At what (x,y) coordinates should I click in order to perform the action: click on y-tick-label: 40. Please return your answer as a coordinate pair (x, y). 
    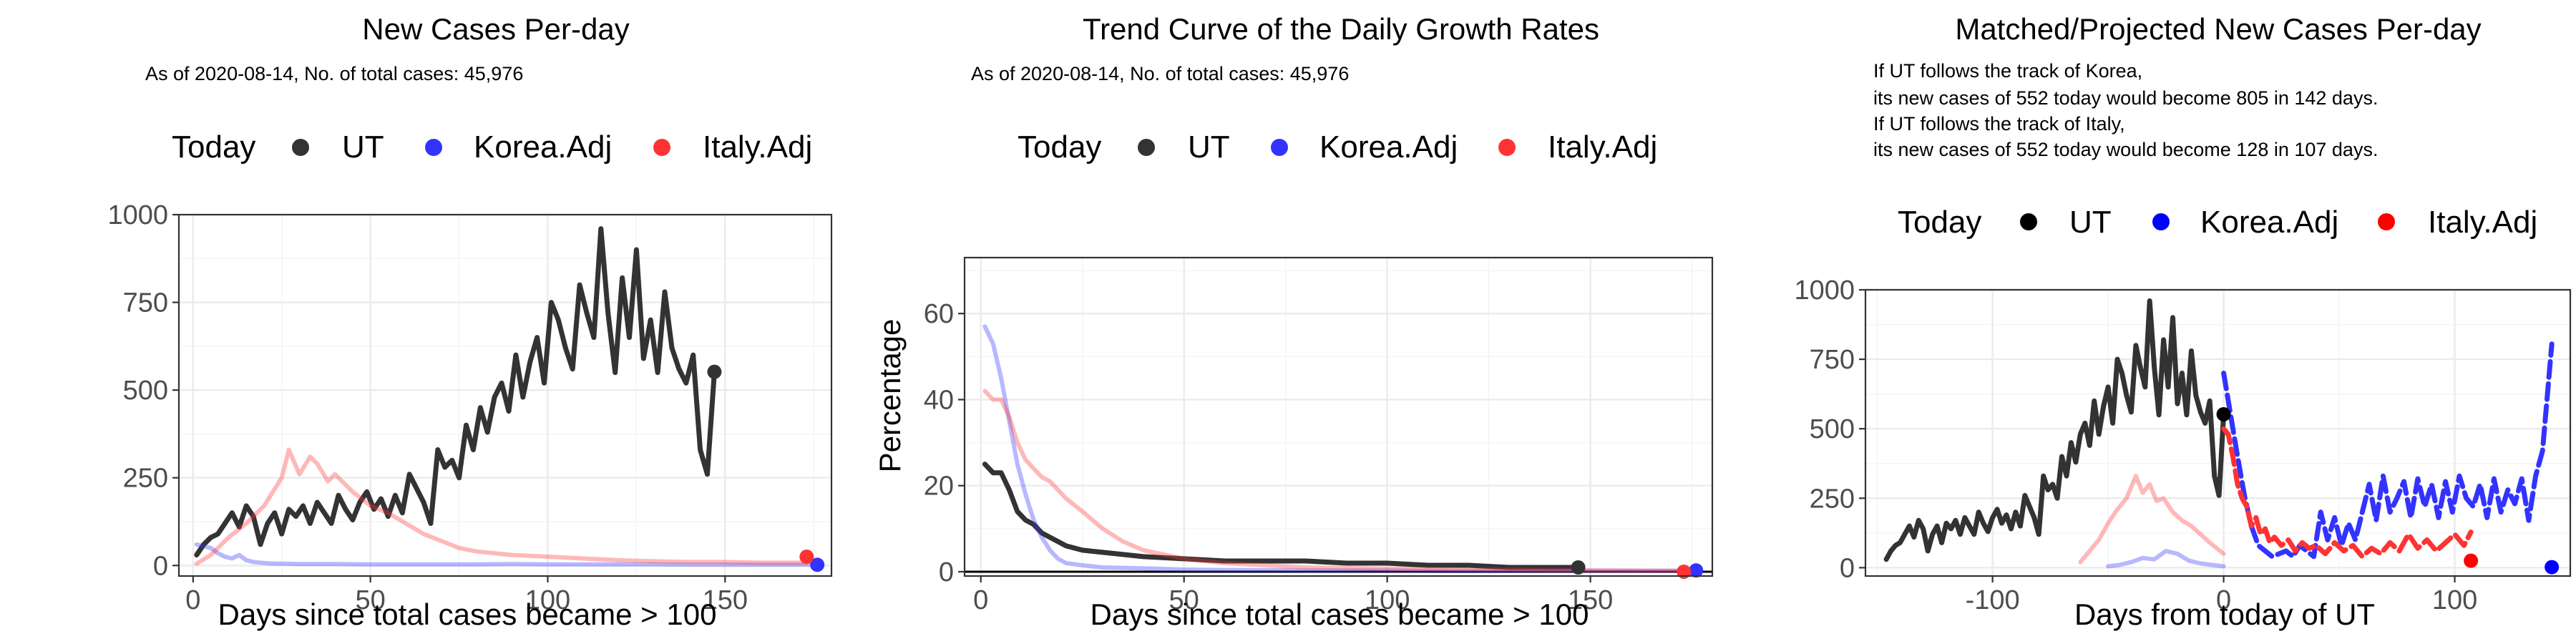
    Looking at the image, I should click on (939, 400).